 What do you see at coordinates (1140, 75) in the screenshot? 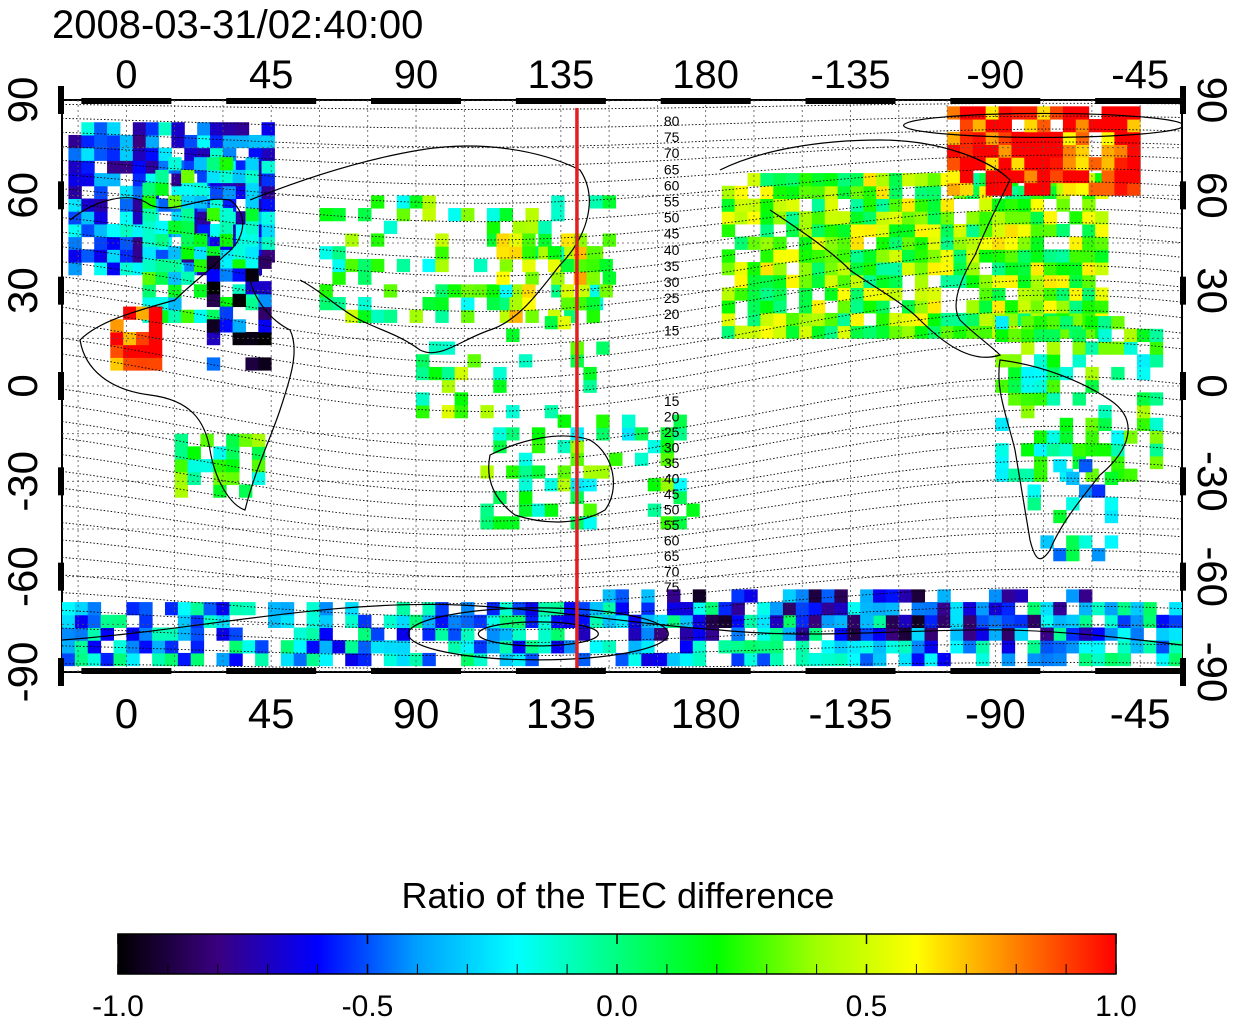
I see `lon-tick-label-top: -45` at bounding box center [1140, 75].